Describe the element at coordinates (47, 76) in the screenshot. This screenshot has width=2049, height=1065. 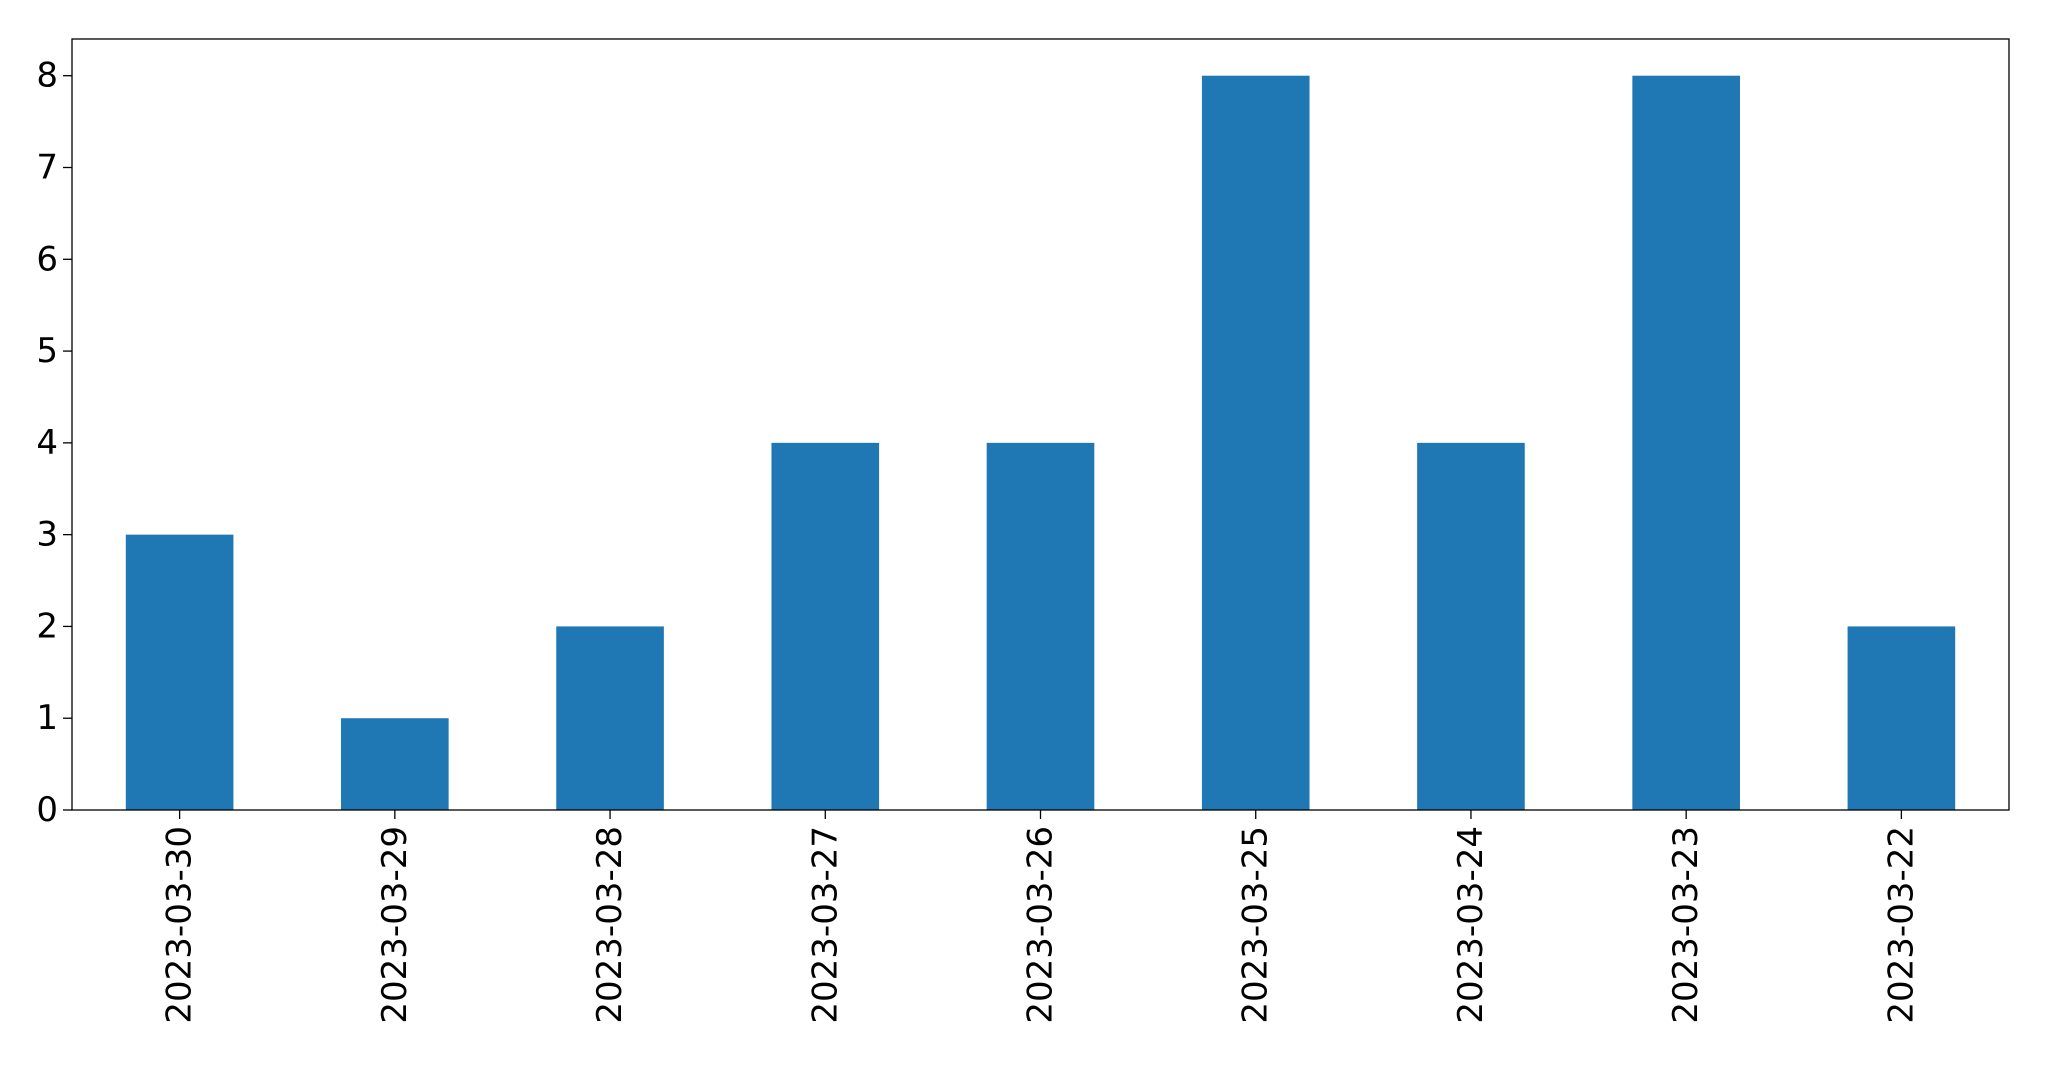
I see `y-tick-label: 8` at that location.